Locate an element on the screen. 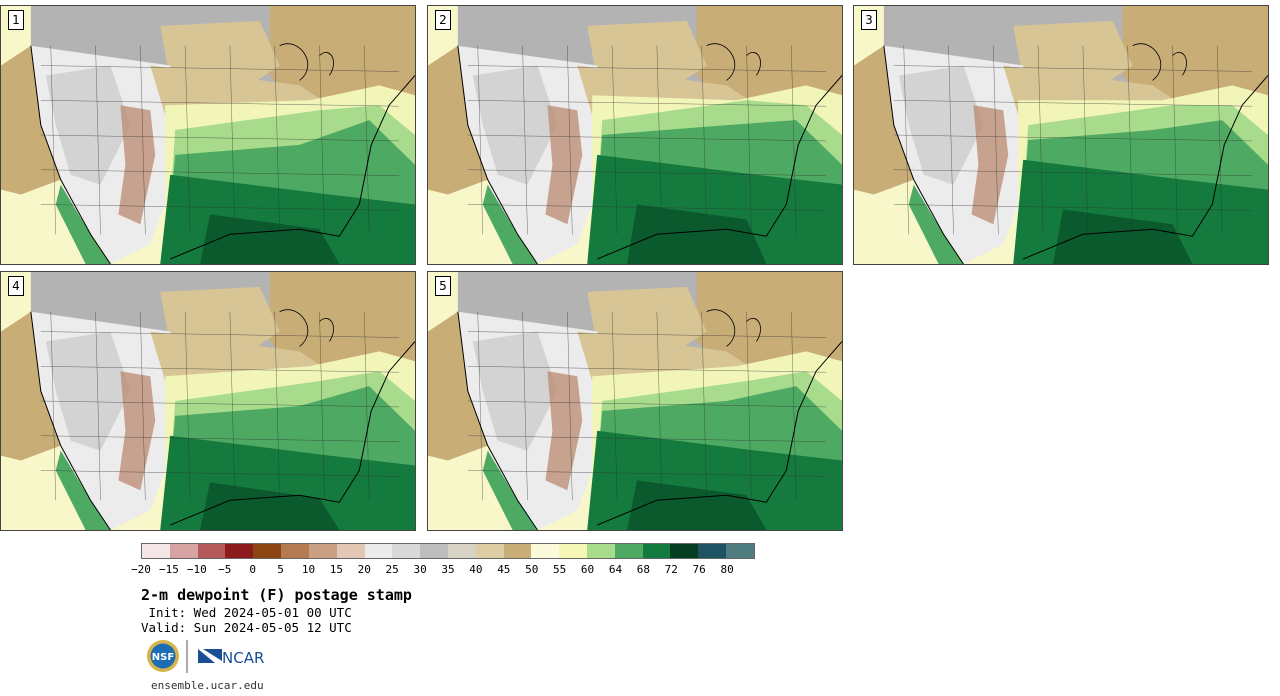 The height and width of the screenshot is (696, 1280). colorbar-tick-label: −15 is located at coordinates (168, 569).